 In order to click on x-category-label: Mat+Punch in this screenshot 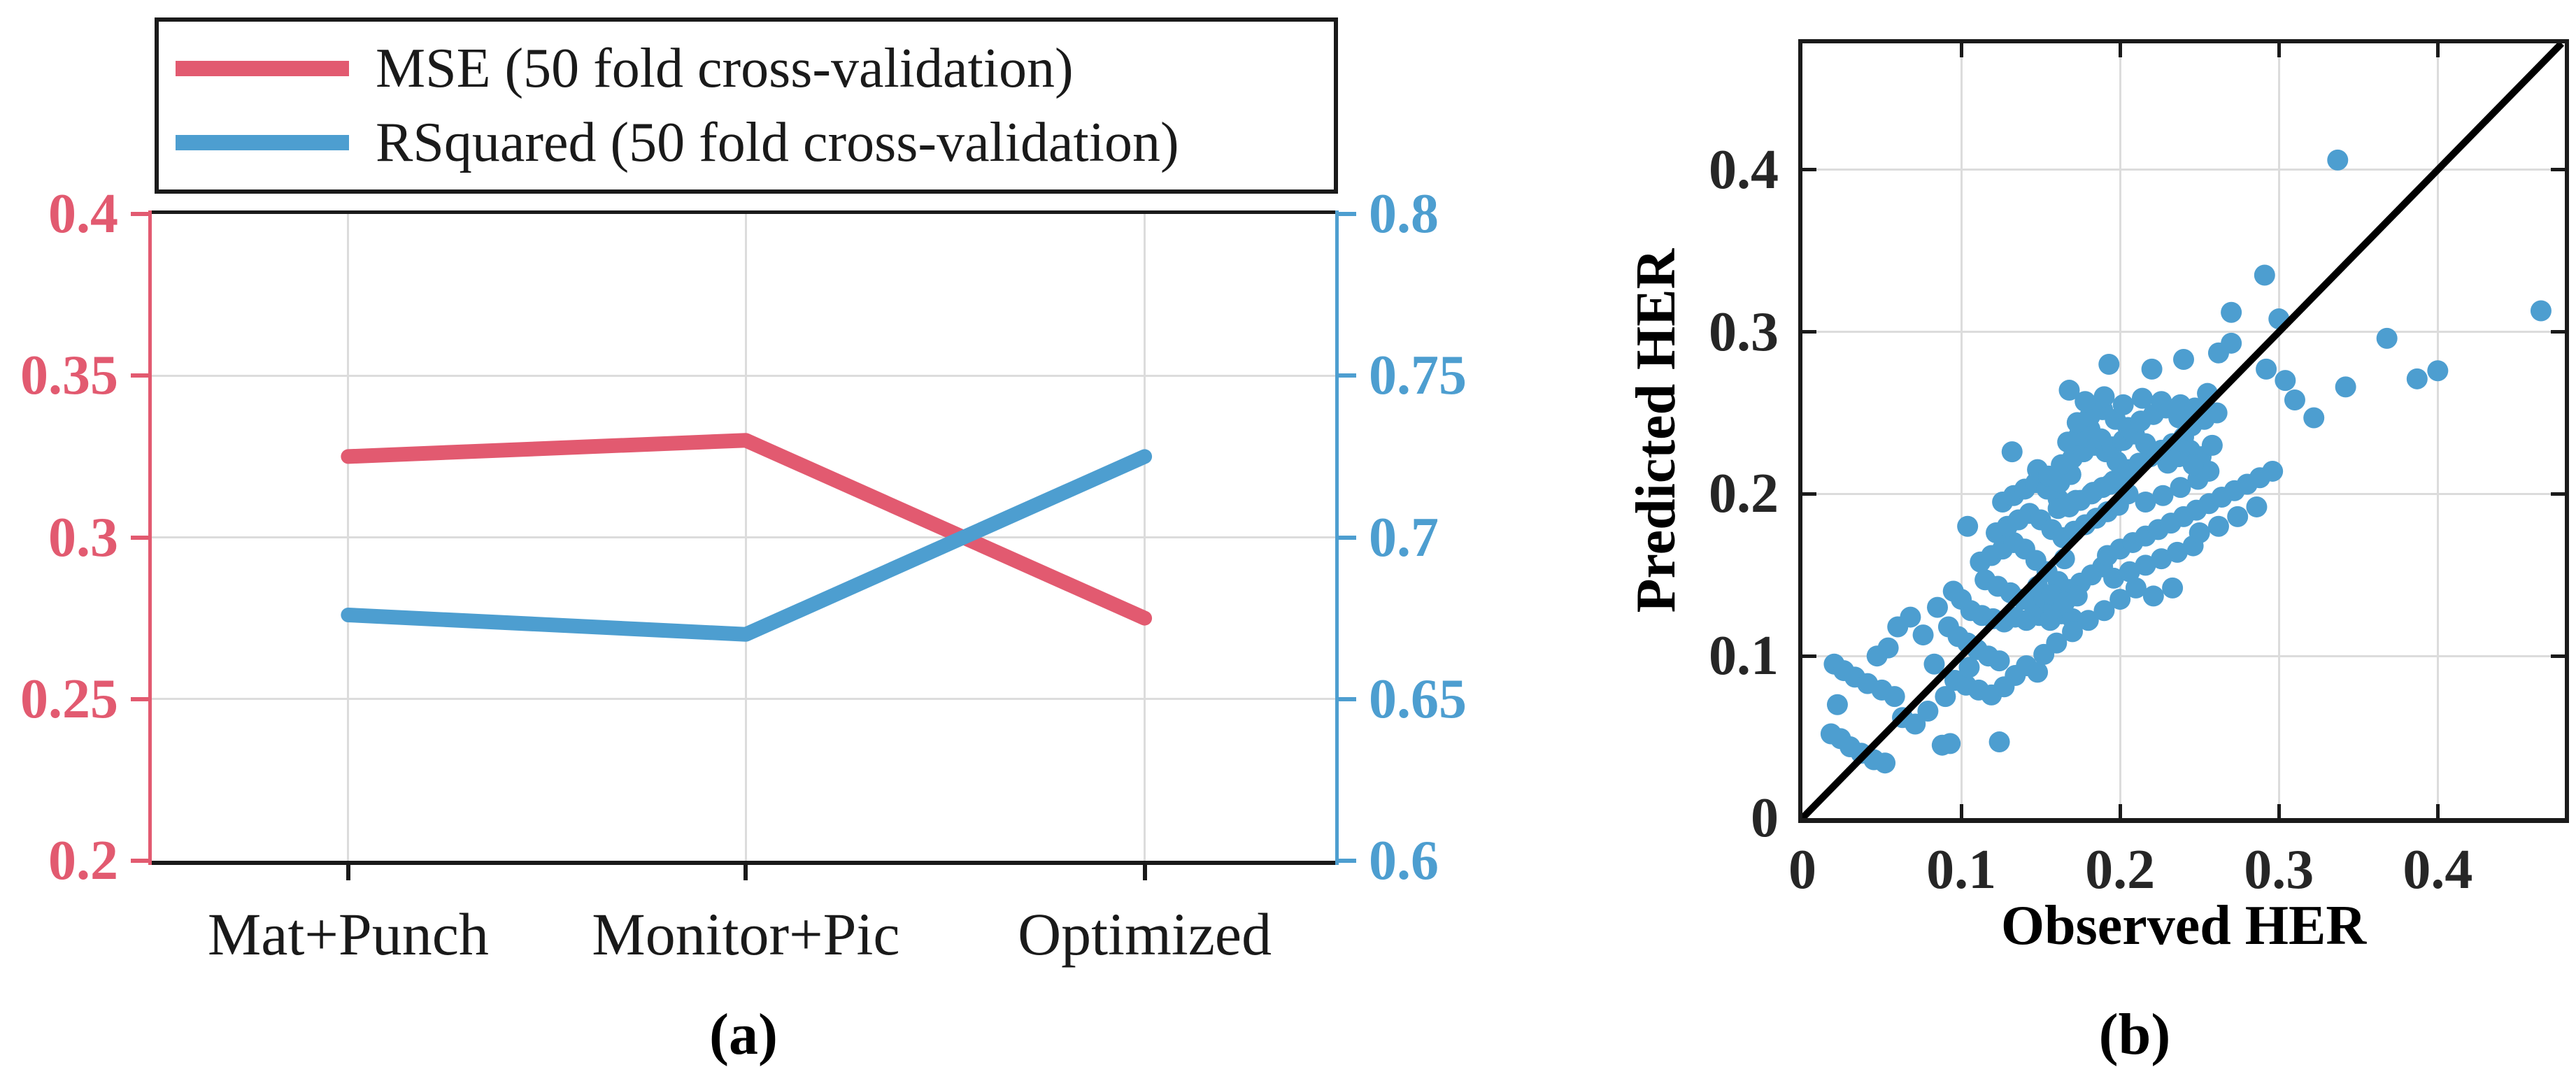, I will do `click(348, 934)`.